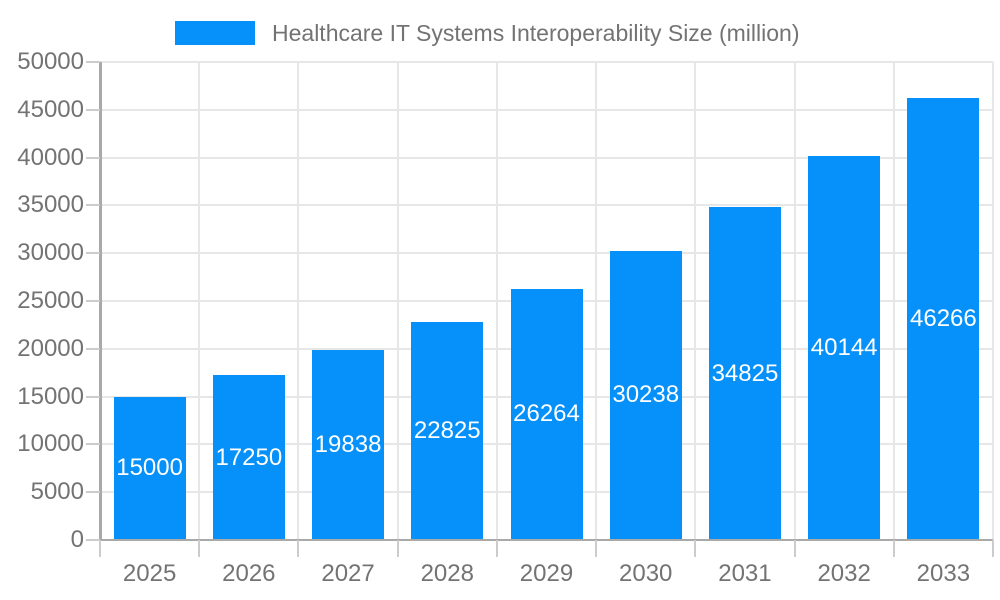 The width and height of the screenshot is (1000, 600). I want to click on x-axis-tick-label: 2025, so click(149, 573).